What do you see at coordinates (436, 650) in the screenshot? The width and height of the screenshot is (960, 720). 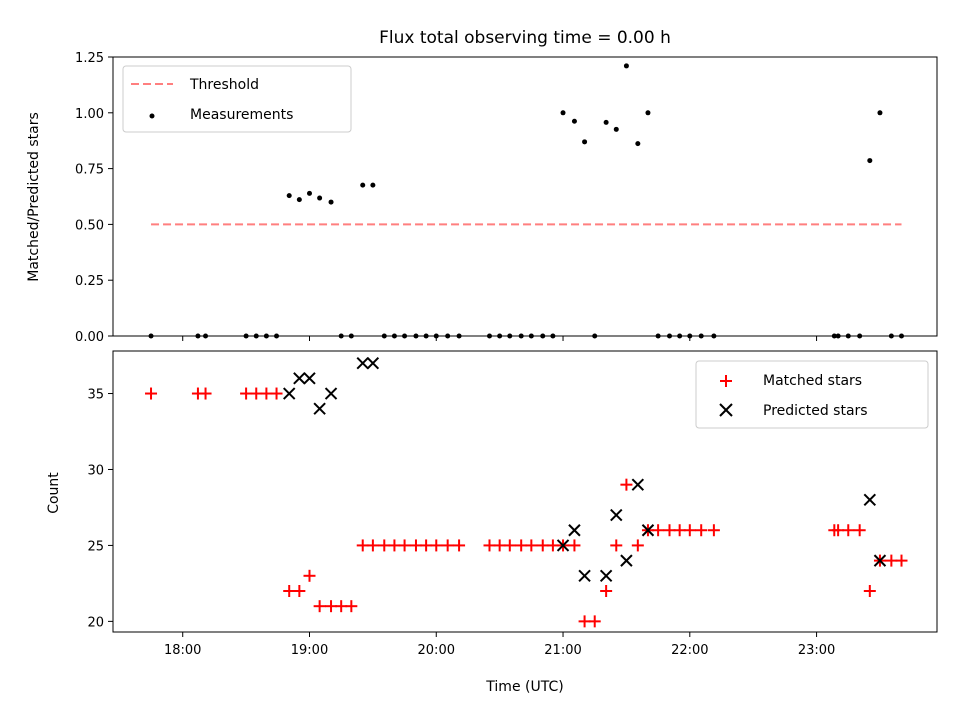 I see `bottom-x-tick-label: 20:00` at bounding box center [436, 650].